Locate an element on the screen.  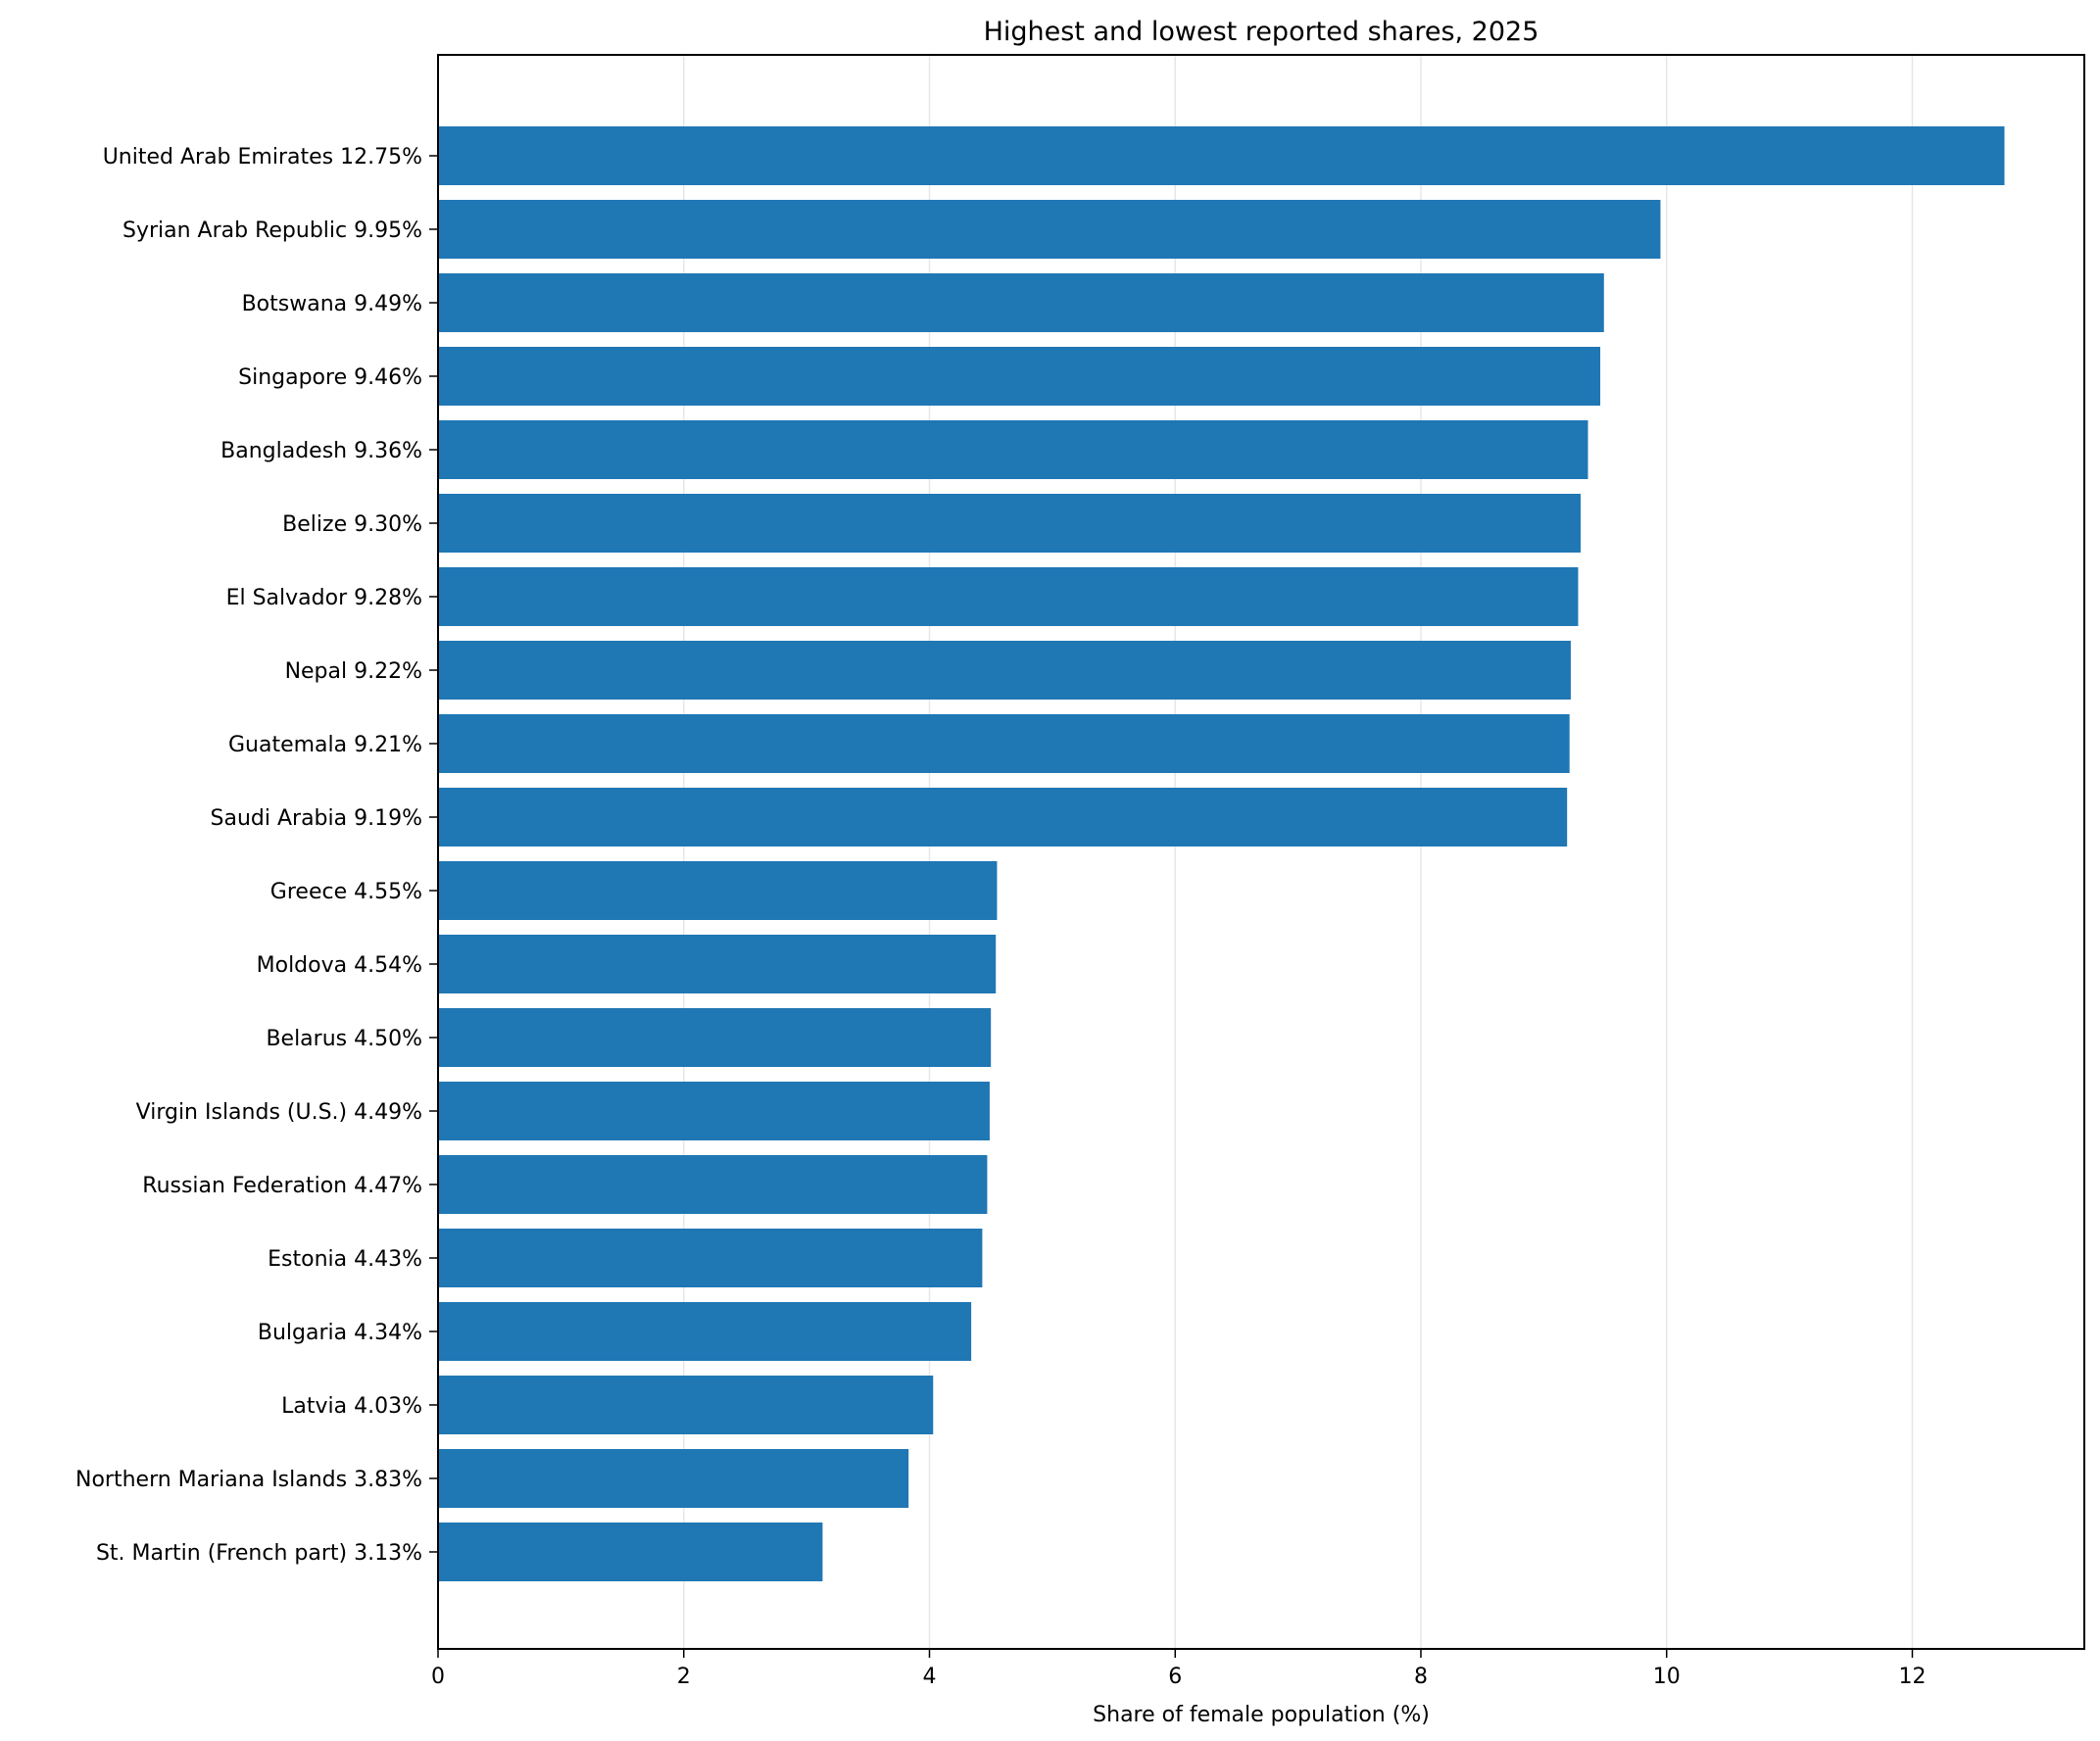
y-tick-label: Bulgaria 4.34% is located at coordinates (340, 1333).